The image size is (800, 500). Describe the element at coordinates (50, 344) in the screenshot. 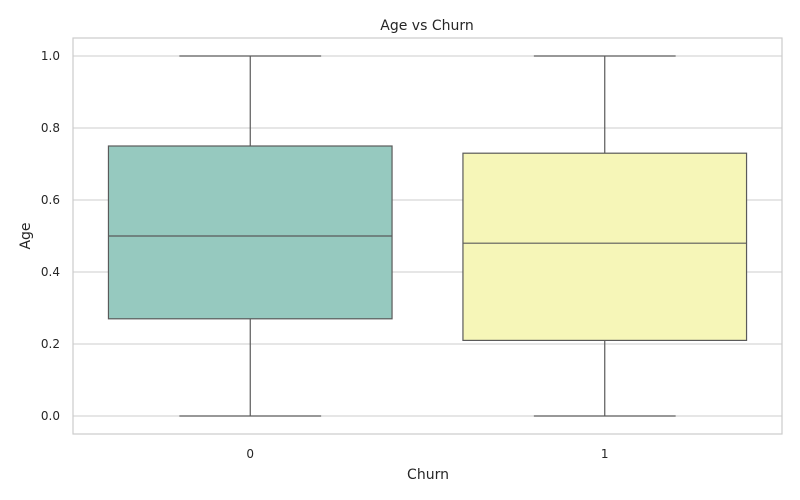

I see `y-tick-label: 0.2` at that location.